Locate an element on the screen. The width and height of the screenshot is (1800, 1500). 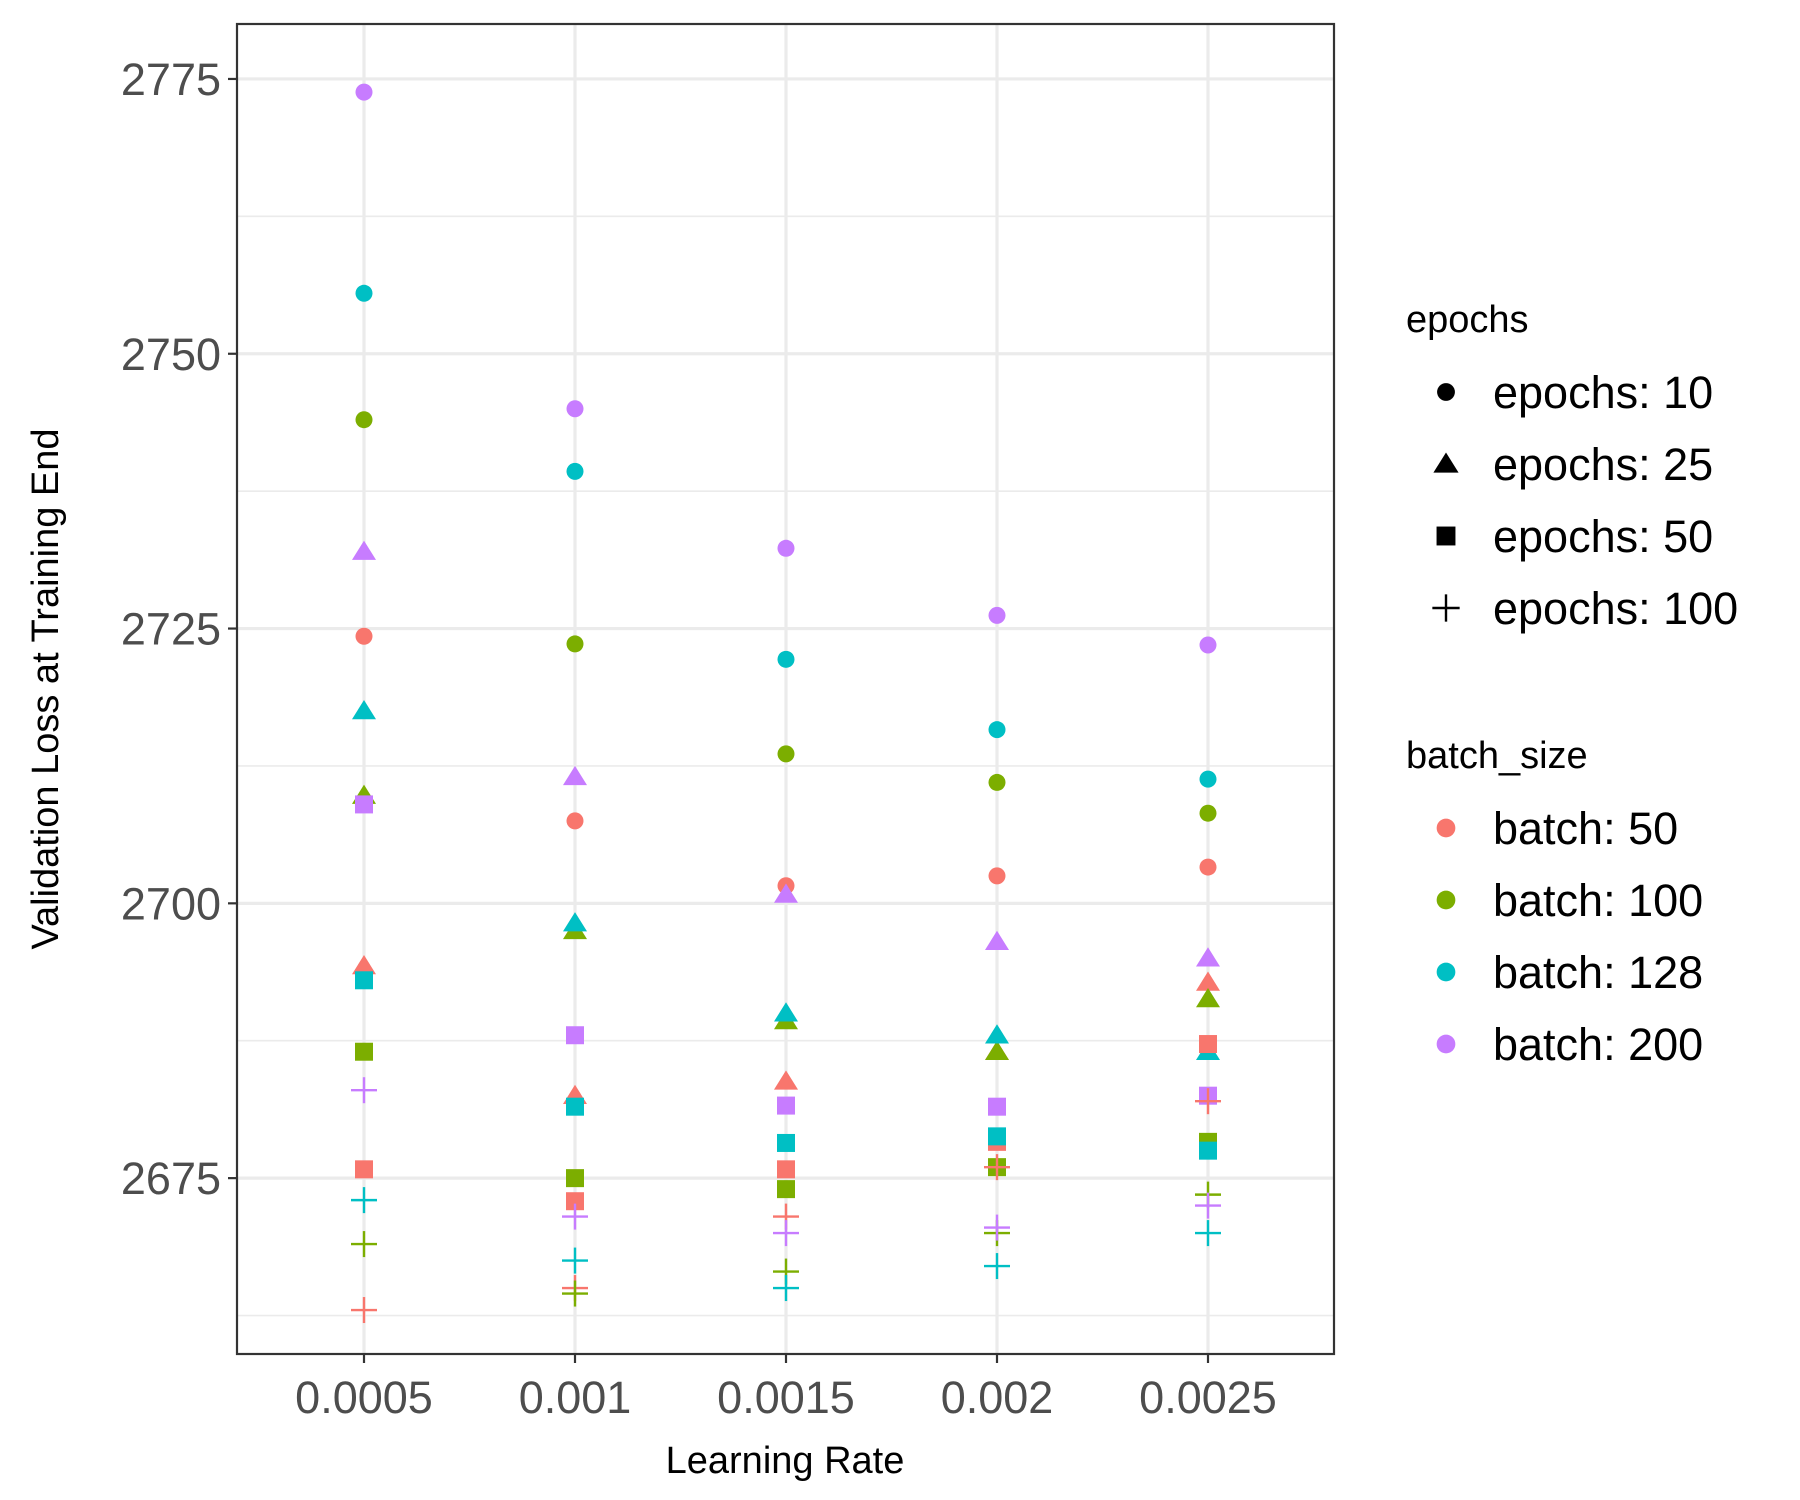
legend-label: epochs: 100 is located at coordinates (1615, 608).